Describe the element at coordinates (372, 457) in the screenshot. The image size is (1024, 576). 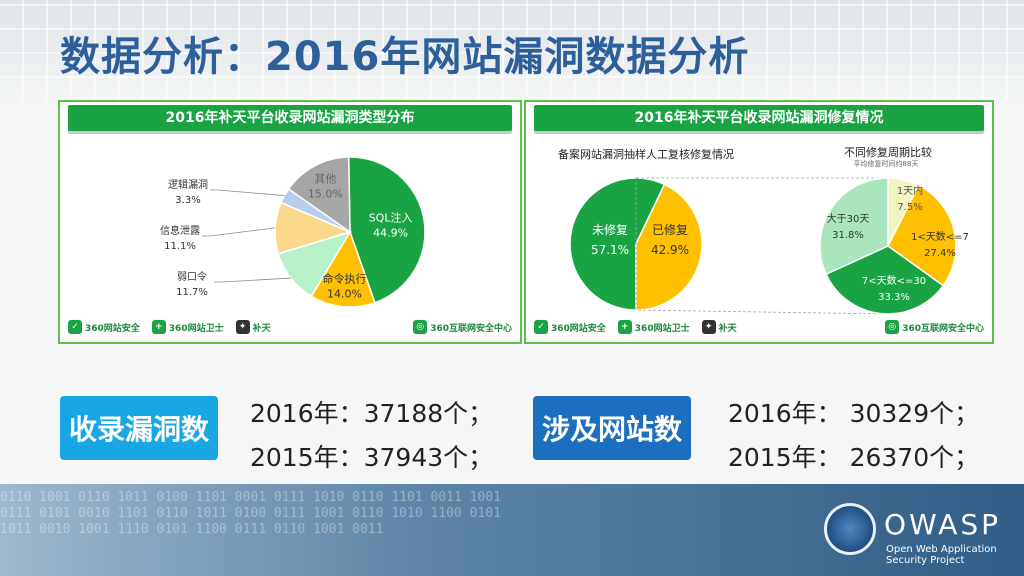
I see `vuln-count-2015: 2015年：37943个；` at that location.